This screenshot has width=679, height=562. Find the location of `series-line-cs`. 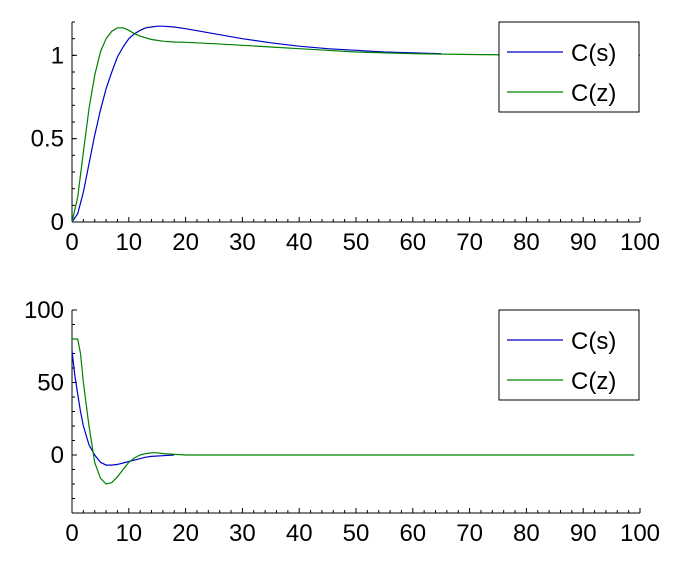

series-line-cs is located at coordinates (123, 408).